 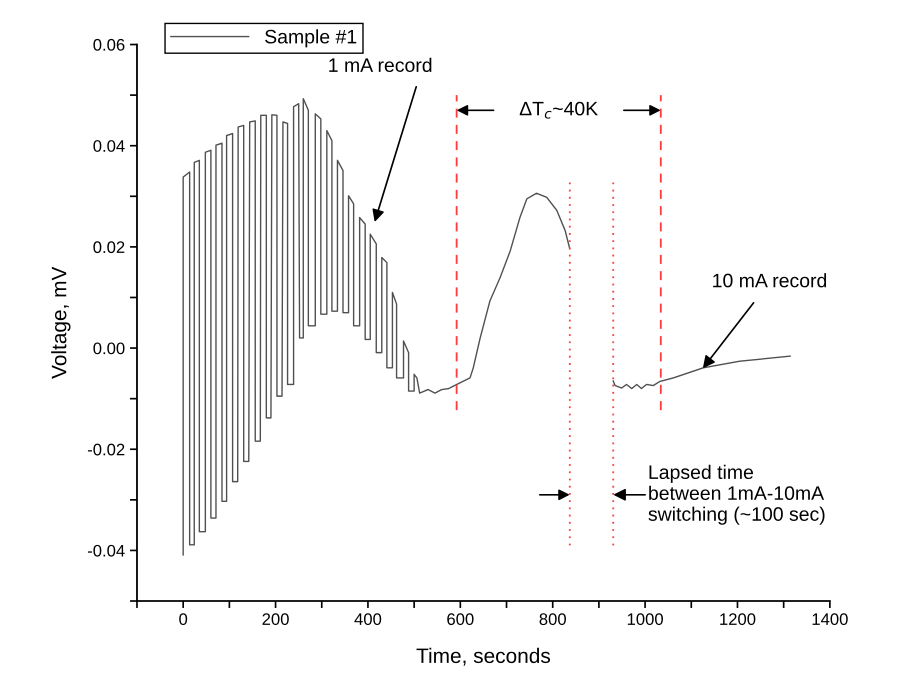 What do you see at coordinates (368, 619) in the screenshot?
I see `x-tick-label: 400` at bounding box center [368, 619].